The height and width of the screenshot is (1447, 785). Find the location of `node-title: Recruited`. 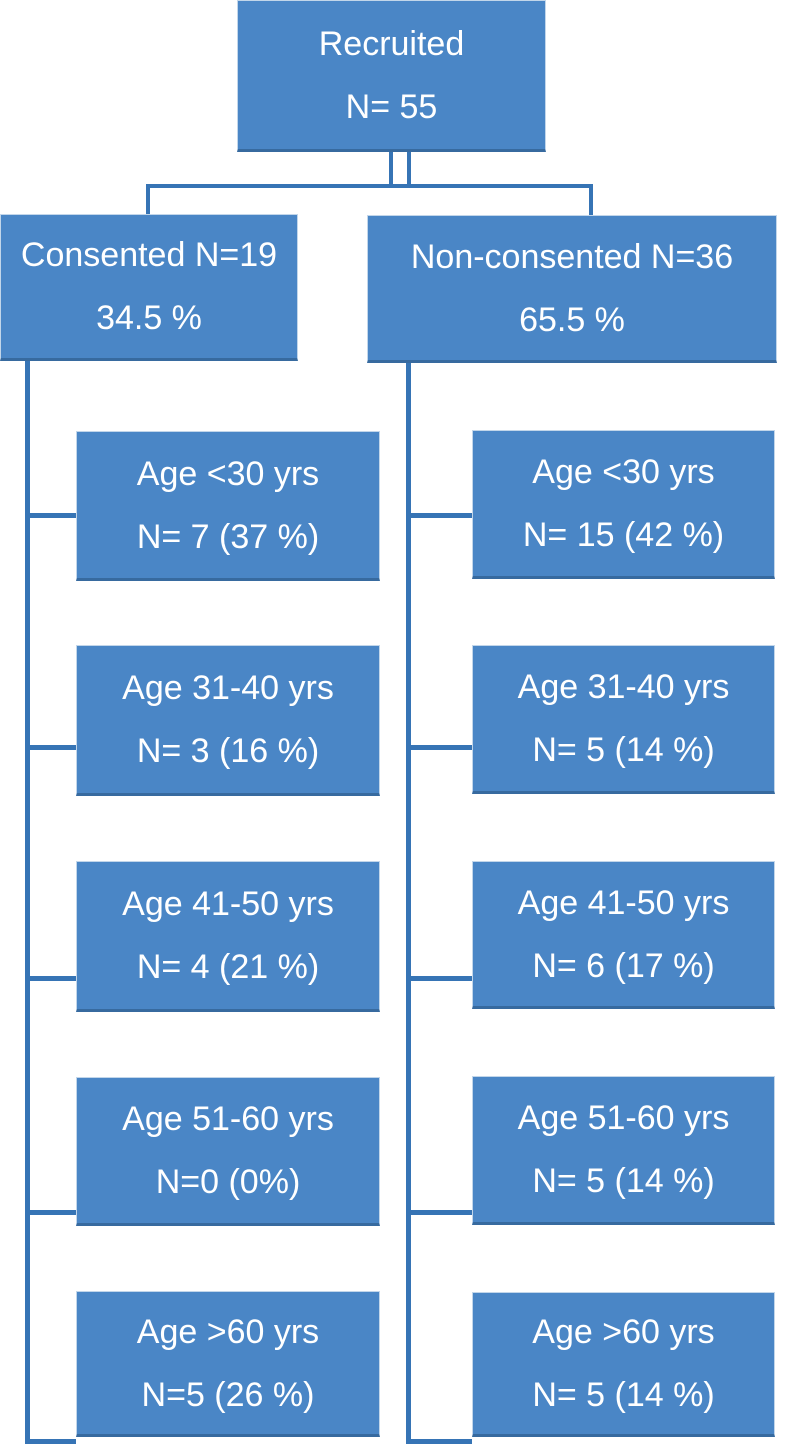

node-title: Recruited is located at coordinates (391, 43).